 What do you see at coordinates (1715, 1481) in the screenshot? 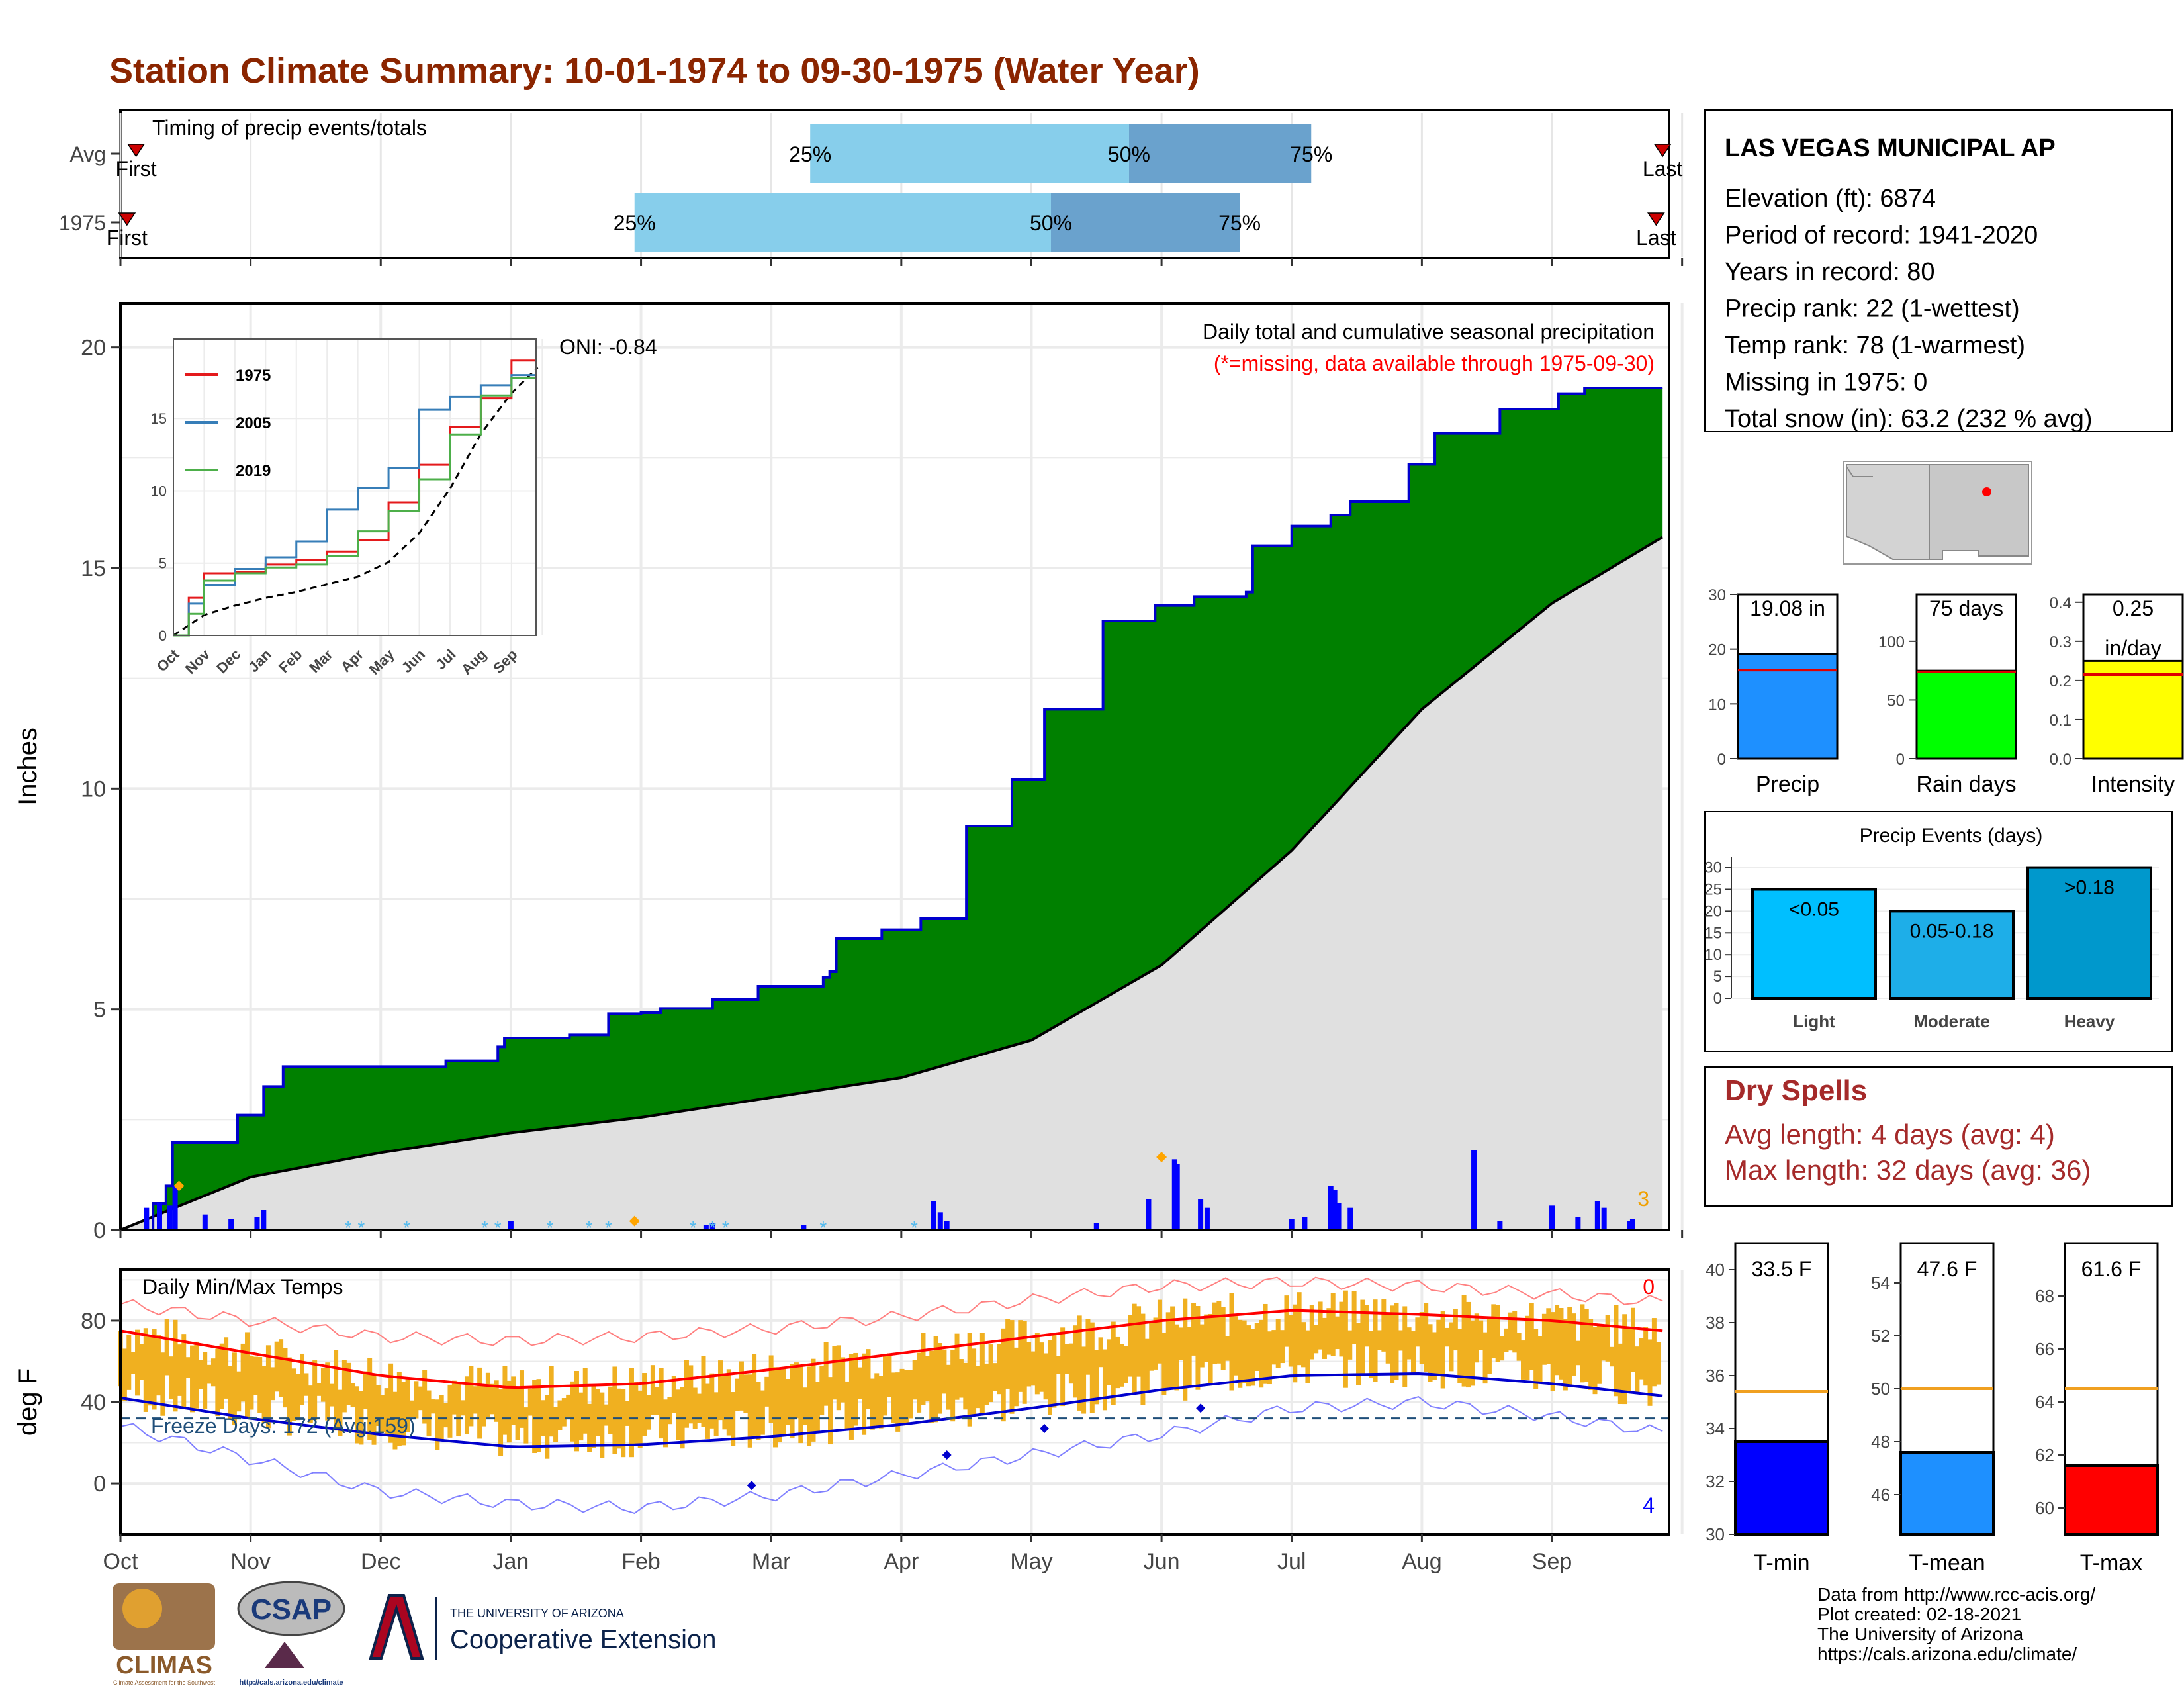
I see `temp-stat-tick-label: 32` at bounding box center [1715, 1481].